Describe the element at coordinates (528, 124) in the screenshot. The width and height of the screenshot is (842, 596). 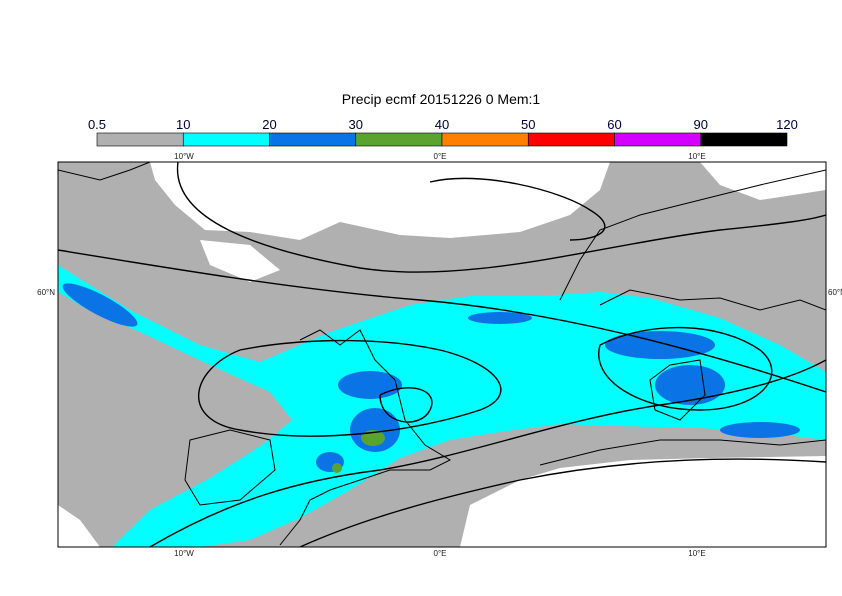
I see `colorbar-label: 50` at that location.